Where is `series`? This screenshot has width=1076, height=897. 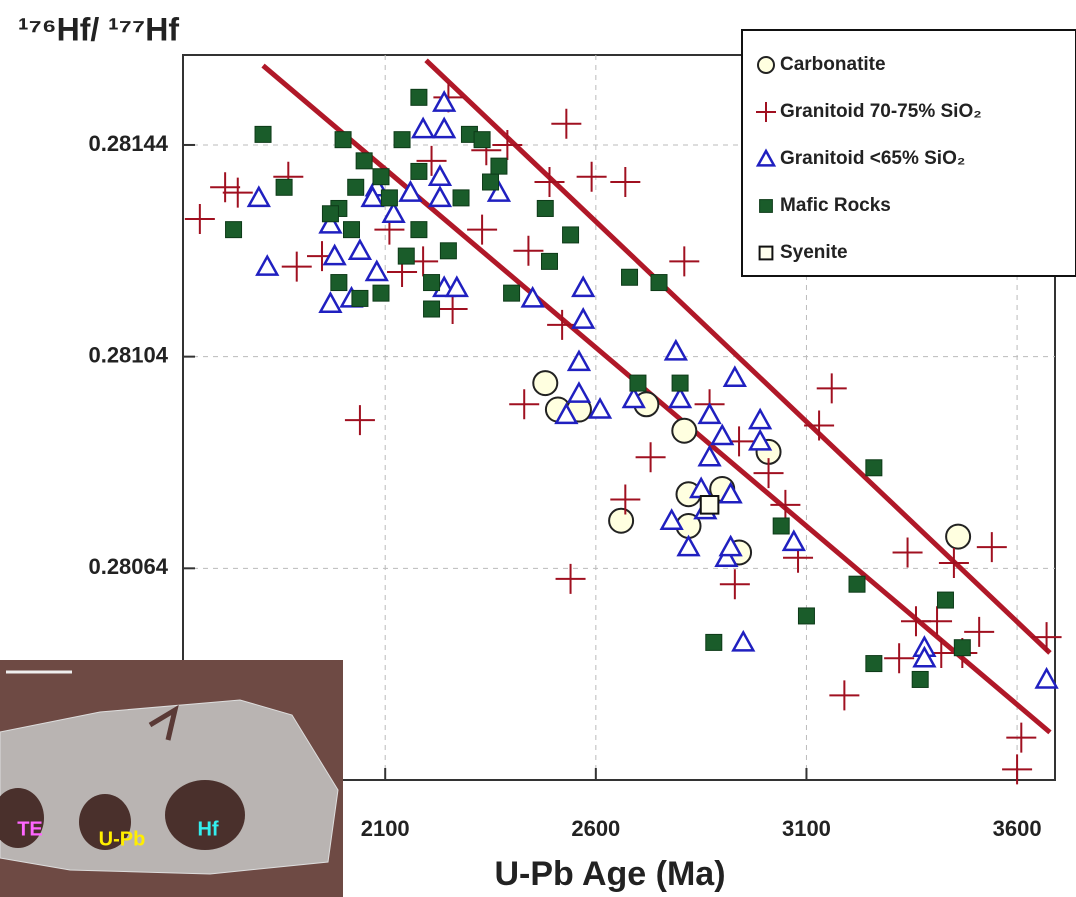 series is located at coordinates (709, 505).